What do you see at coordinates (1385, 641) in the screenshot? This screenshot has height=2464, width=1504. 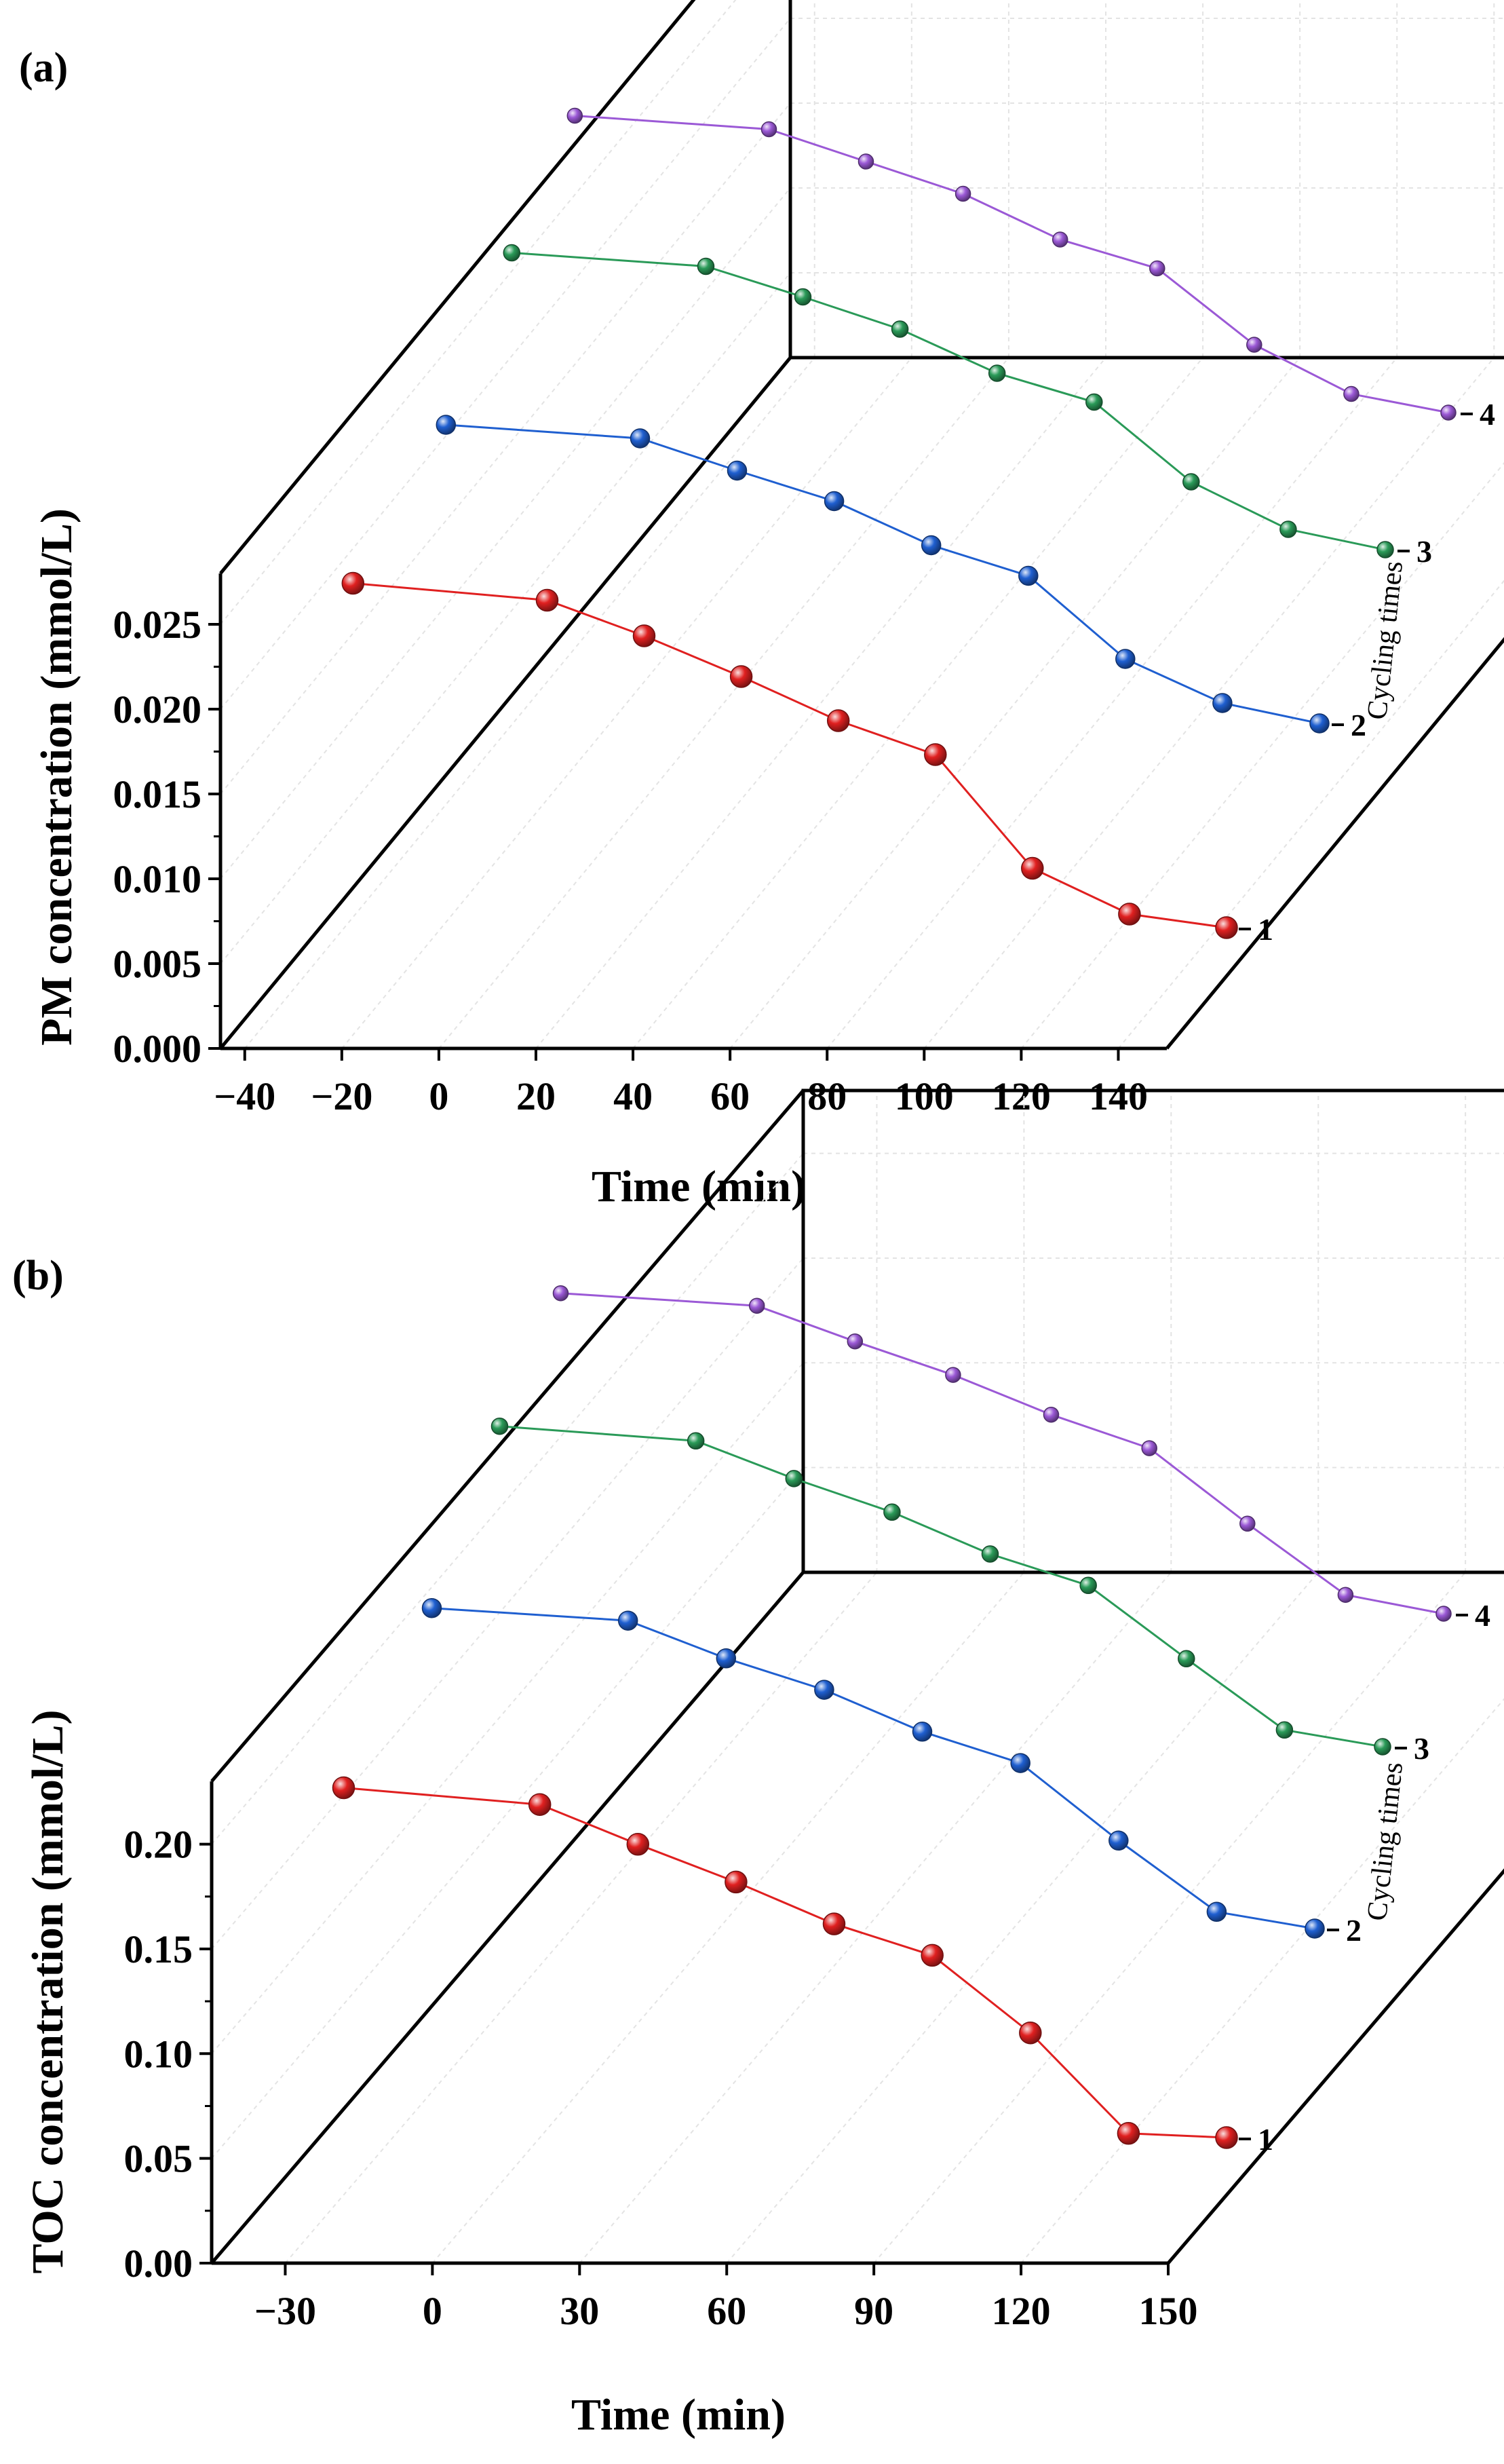 I see `z-axis-title: Cycling times` at bounding box center [1385, 641].